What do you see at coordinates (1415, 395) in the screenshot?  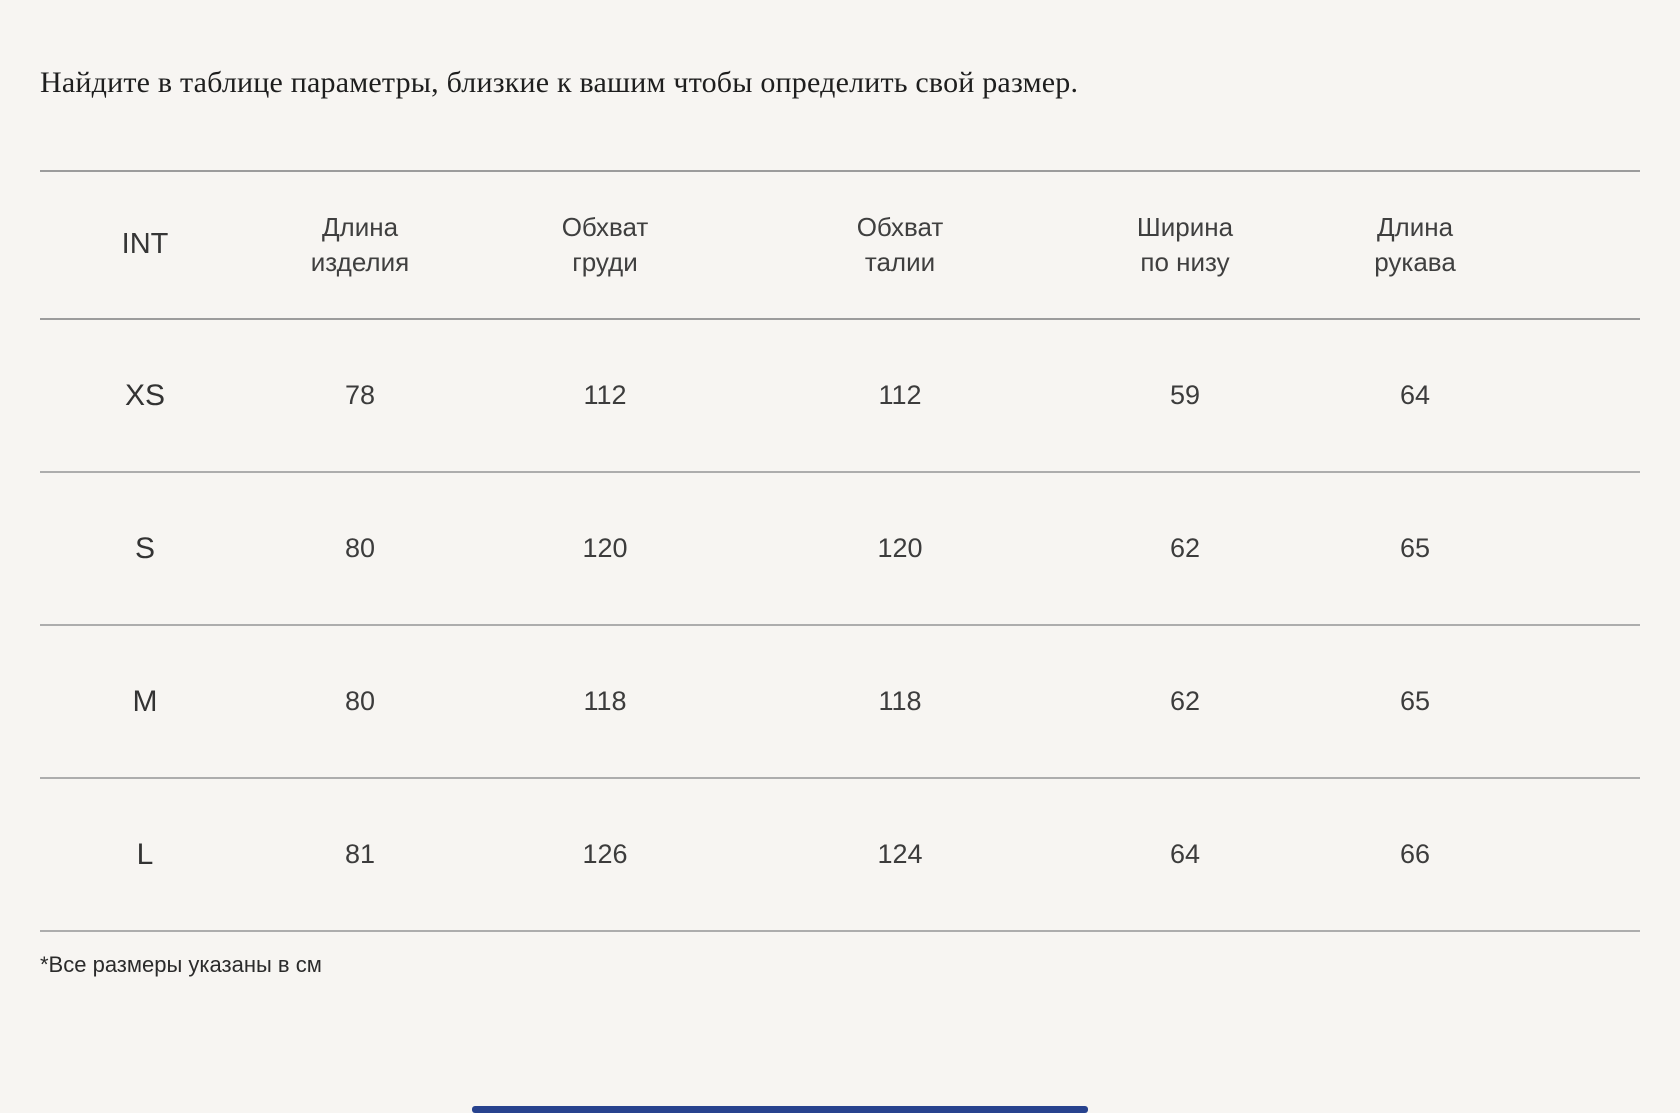 I see `cell-sleeve-length: 64` at bounding box center [1415, 395].